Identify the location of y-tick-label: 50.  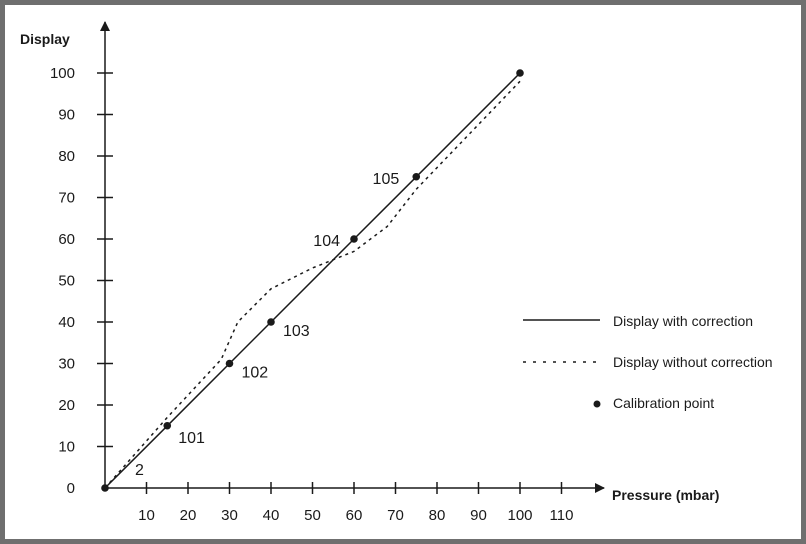
(66, 281).